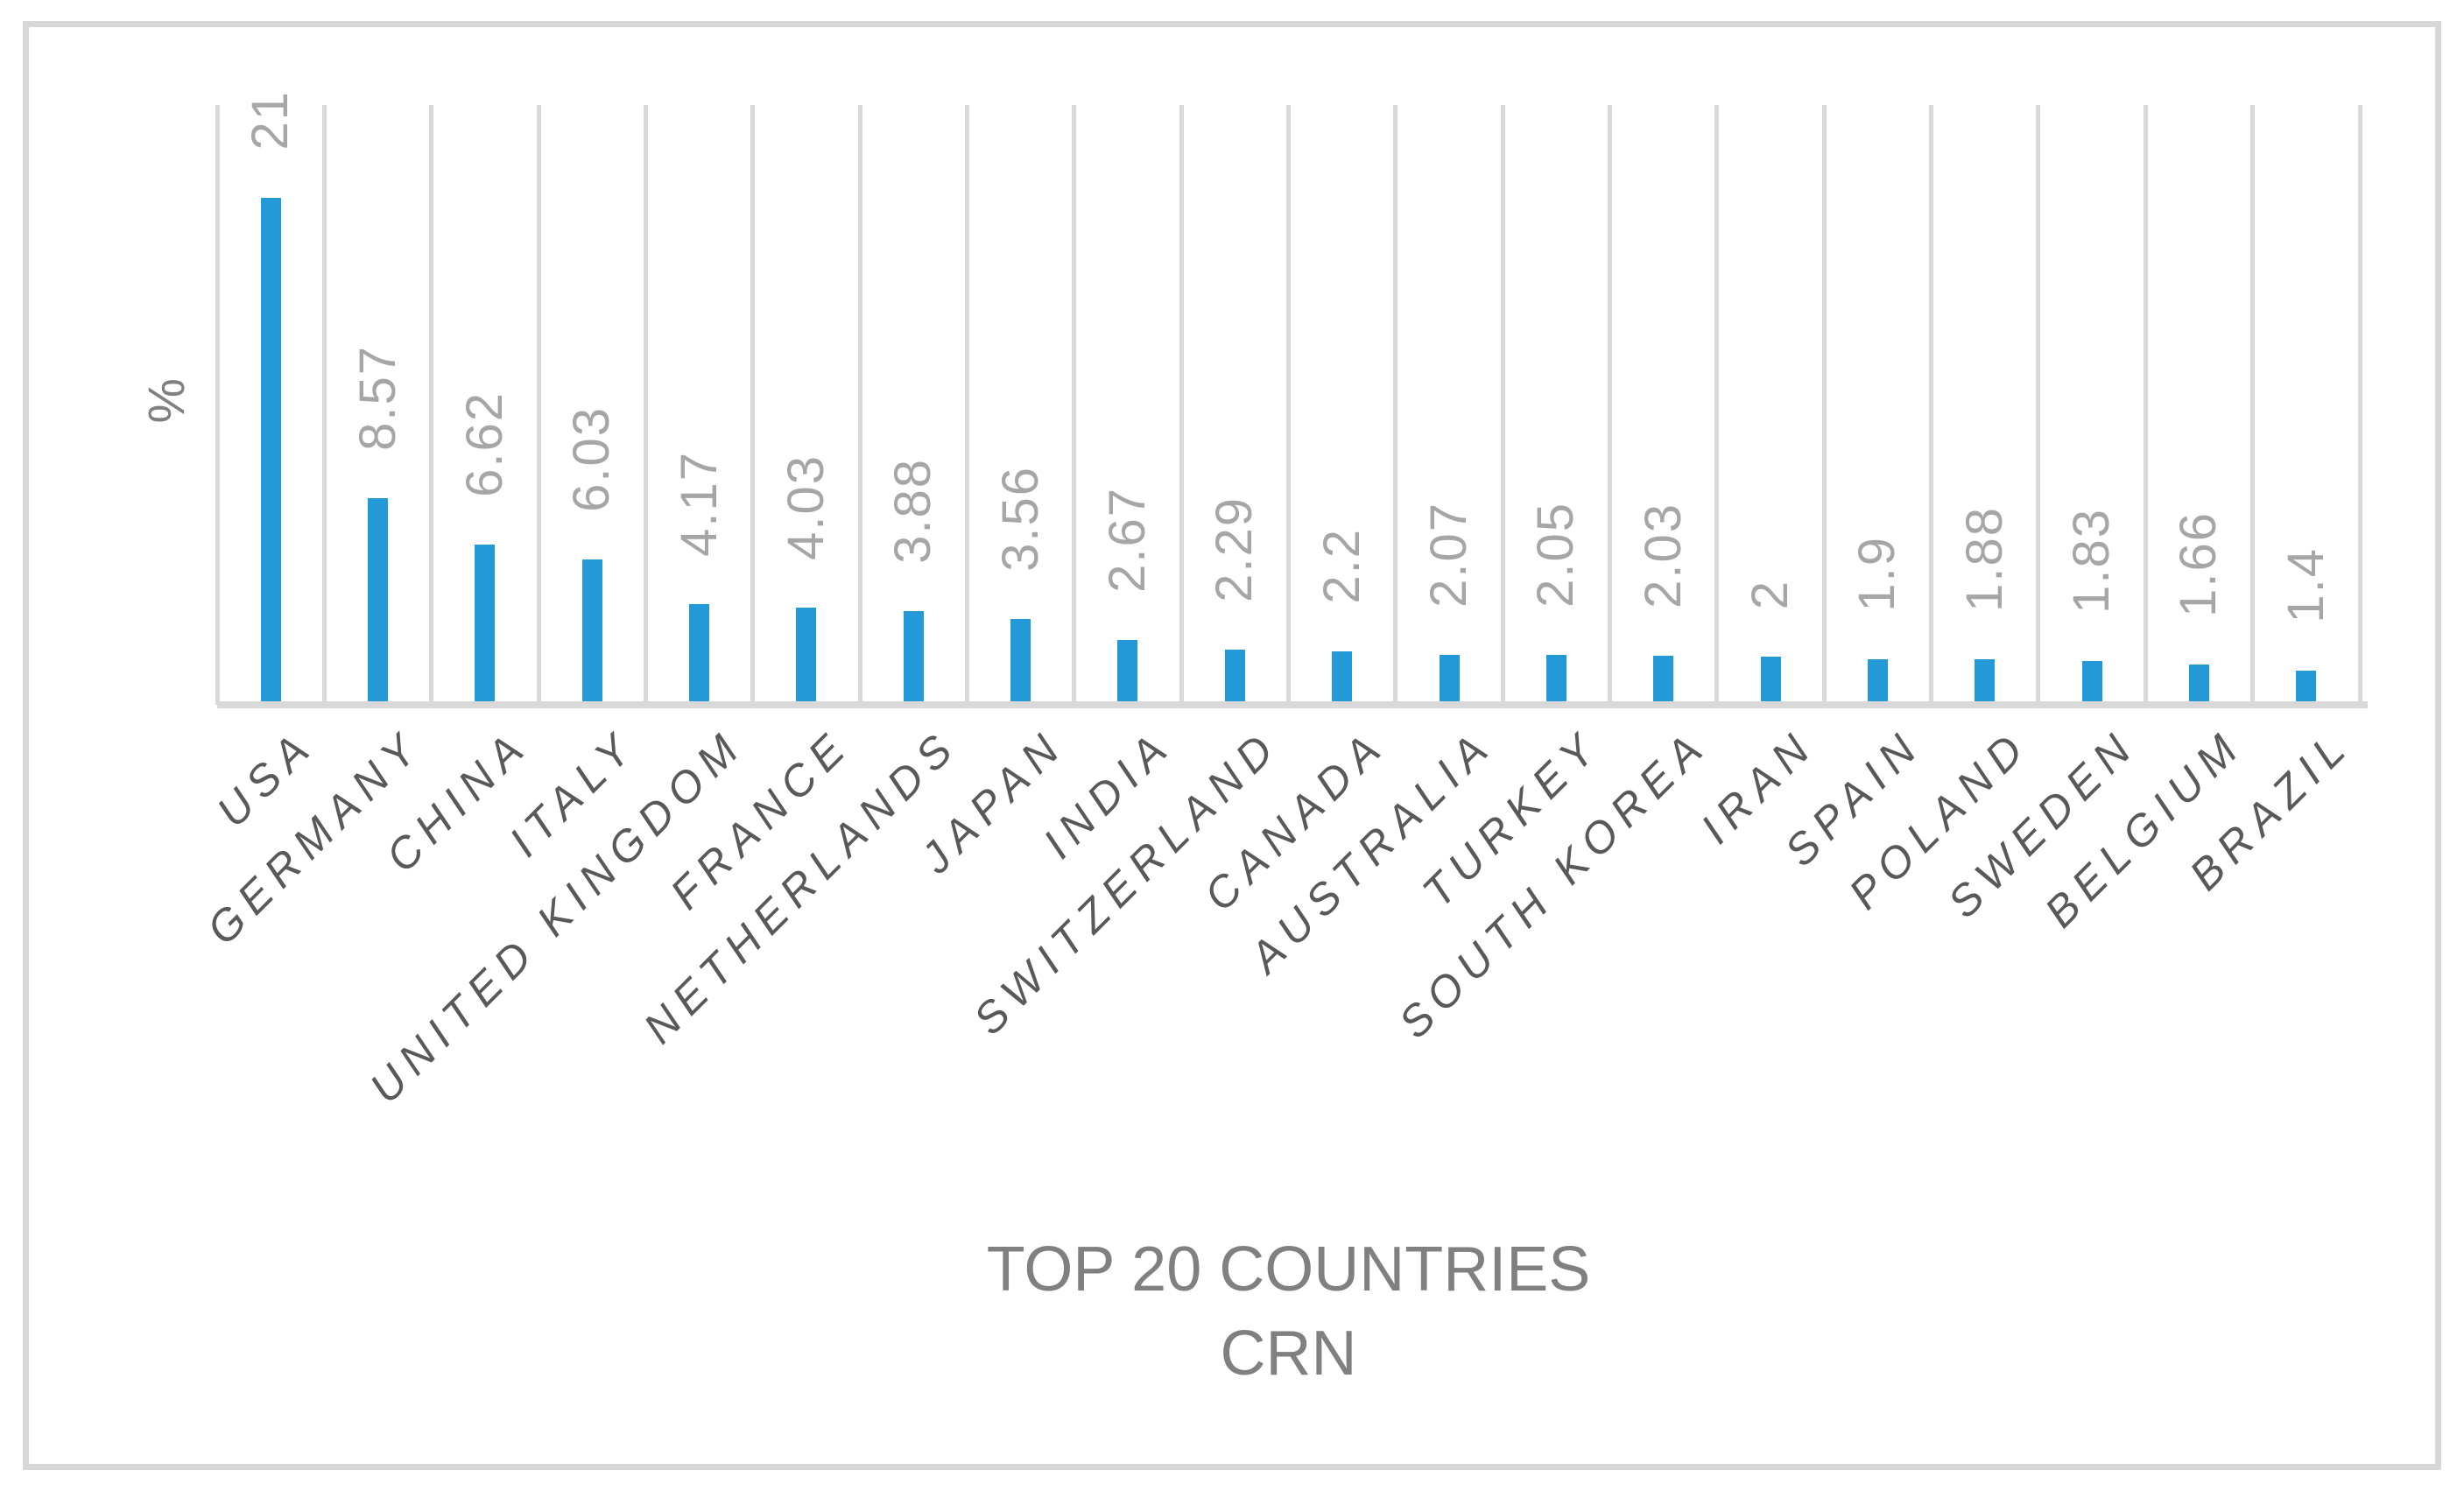 Image resolution: width=2464 pixels, height=1491 pixels. Describe the element at coordinates (1556, 555) in the screenshot. I see `value-label: 2.05` at that location.